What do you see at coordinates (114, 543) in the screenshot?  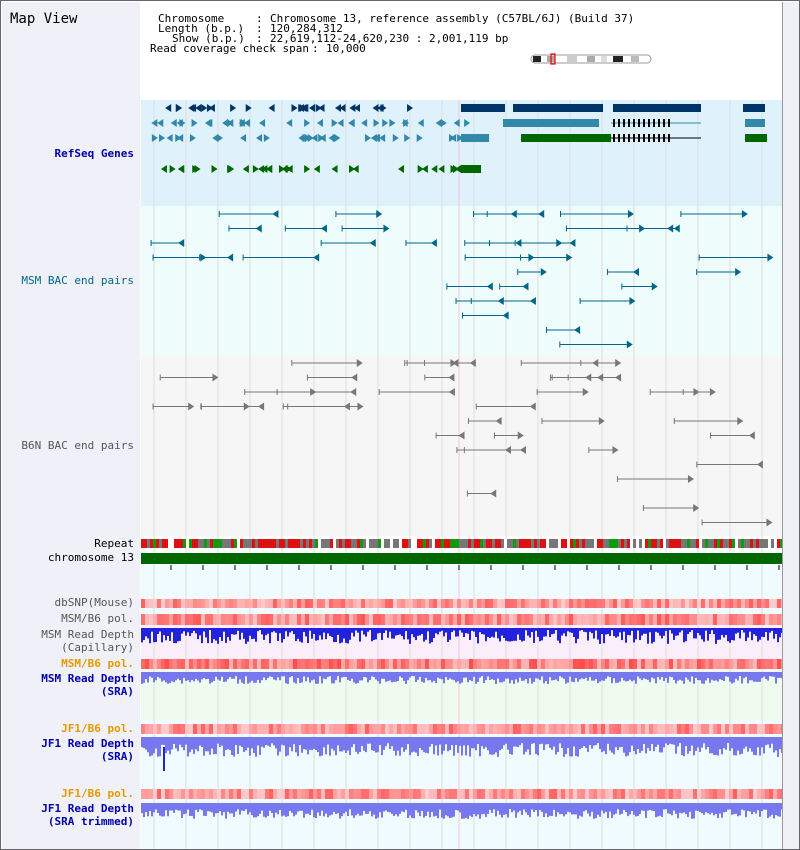 I see `track-label-repeat: Repeat` at bounding box center [114, 543].